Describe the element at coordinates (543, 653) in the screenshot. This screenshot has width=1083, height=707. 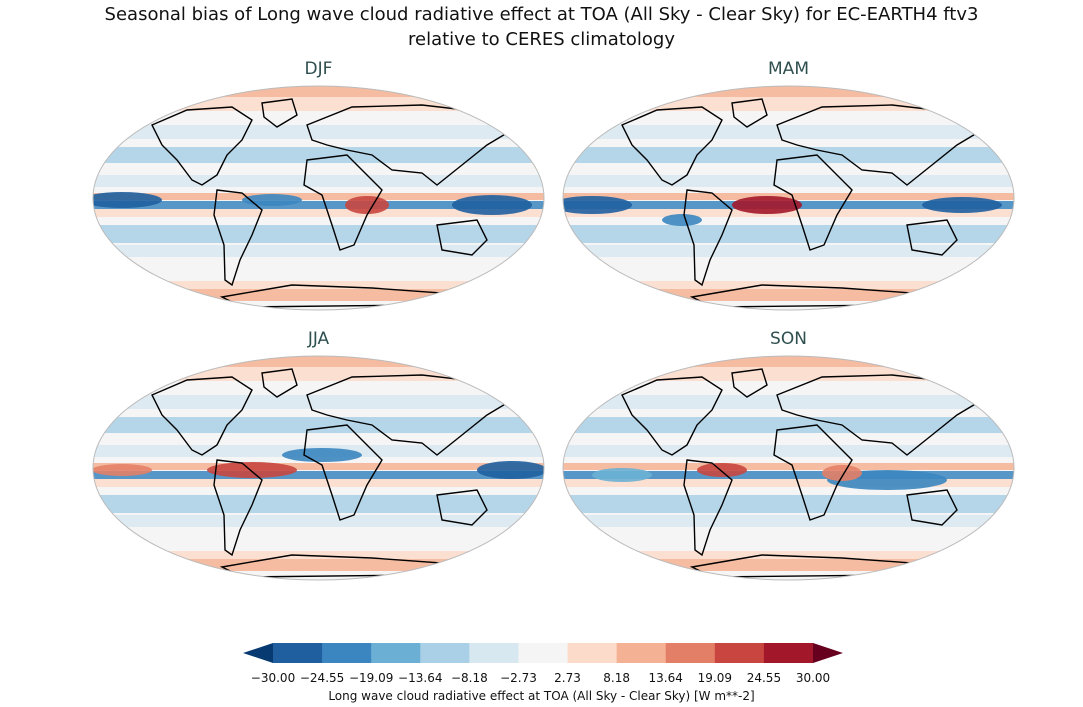
I see `colorbar` at that location.